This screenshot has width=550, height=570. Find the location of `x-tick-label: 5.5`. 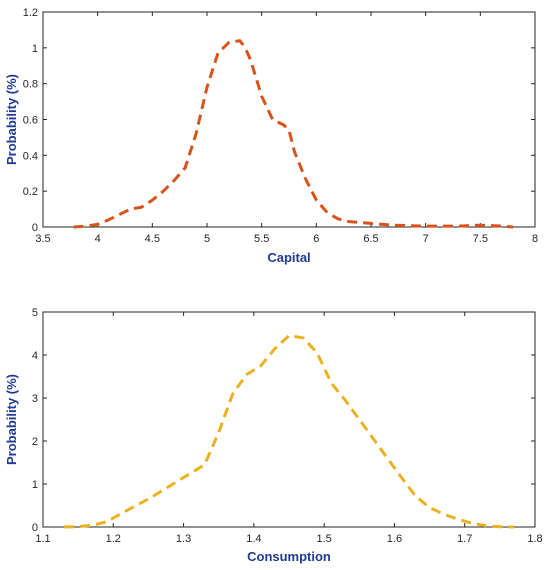

x-tick-label: 5.5 is located at coordinates (261, 239).